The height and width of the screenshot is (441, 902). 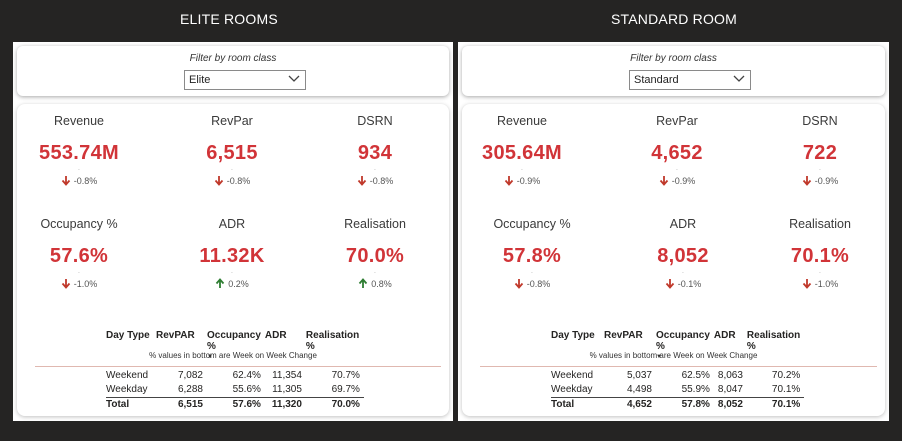 What do you see at coordinates (334, 404) in the screenshot?
I see `table-cell: 70.0%` at bounding box center [334, 404].